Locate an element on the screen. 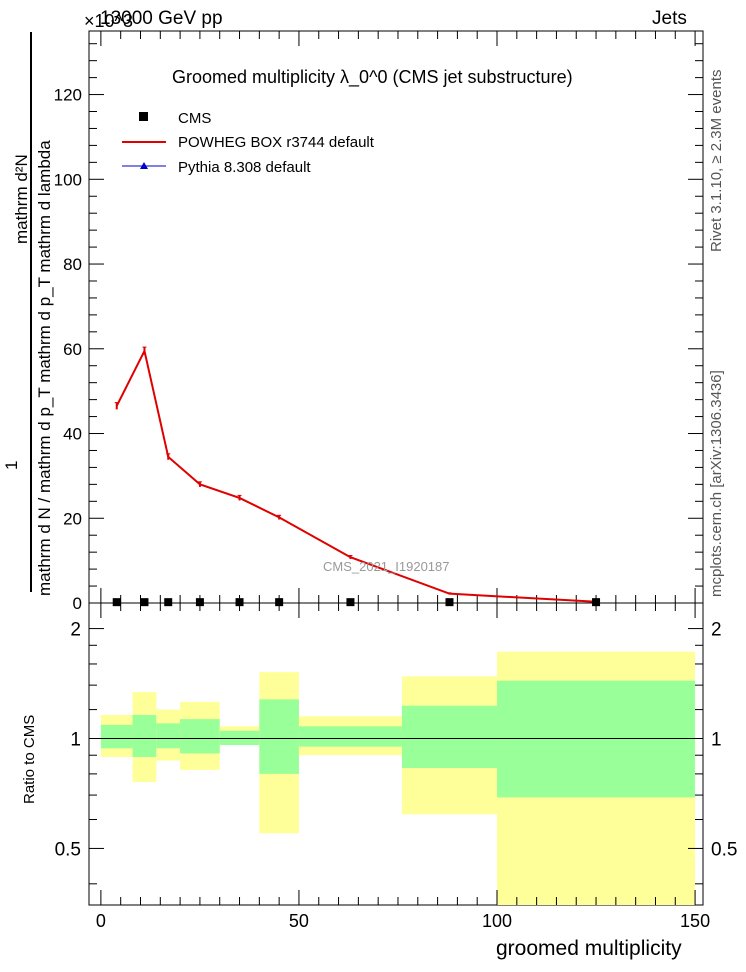 This screenshot has width=746, height=972. y-tick-label: 100 is located at coordinates (68, 179).